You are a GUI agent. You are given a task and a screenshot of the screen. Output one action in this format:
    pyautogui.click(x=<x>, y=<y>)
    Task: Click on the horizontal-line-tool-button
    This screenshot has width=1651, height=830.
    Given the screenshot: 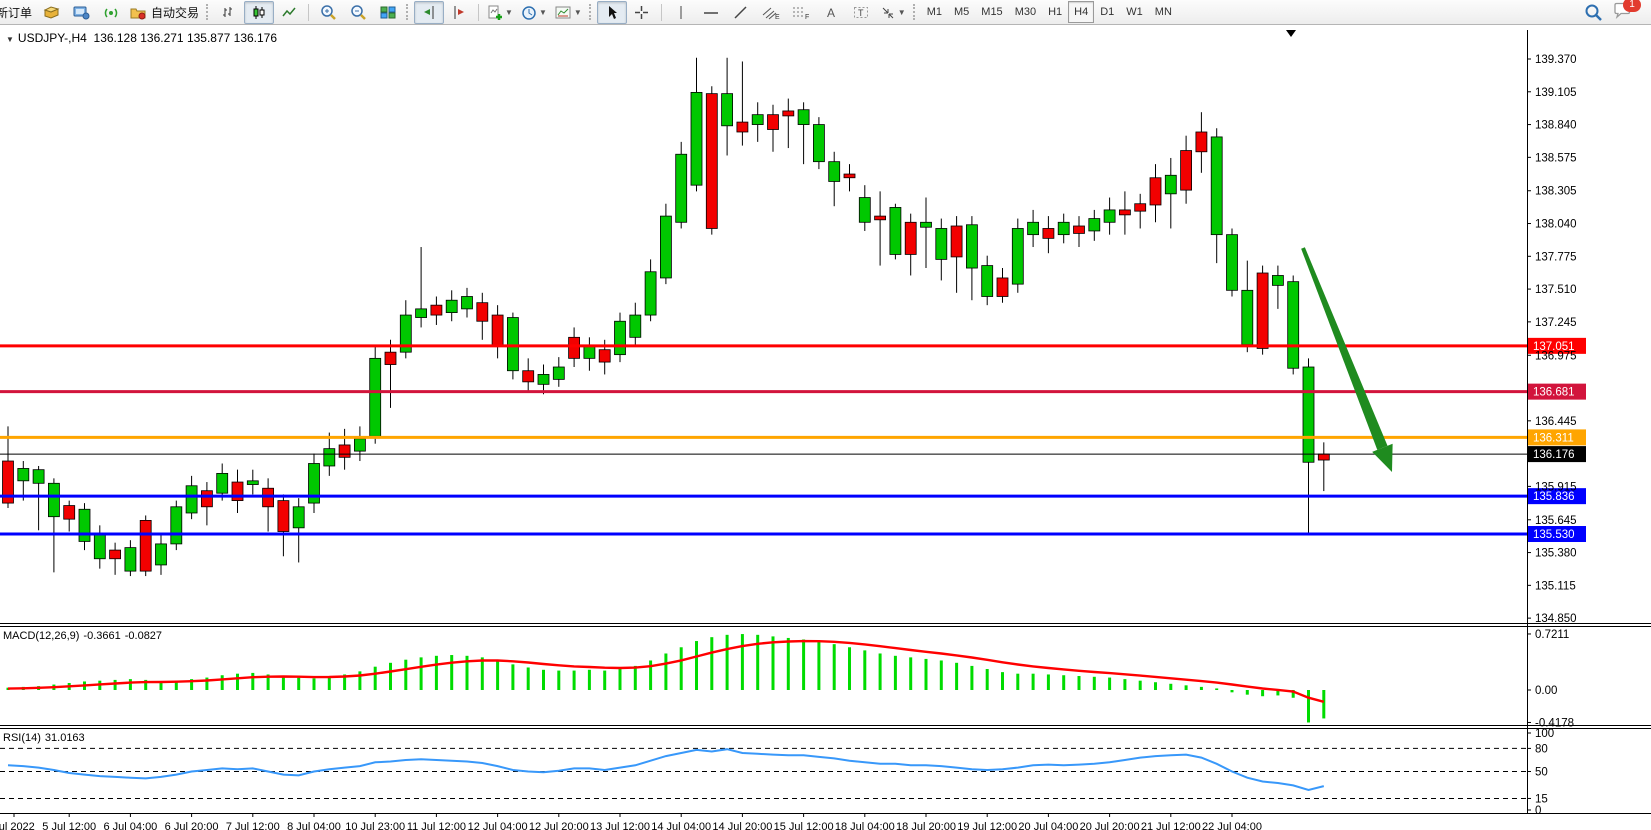 What is the action you would take?
    pyautogui.click(x=711, y=12)
    